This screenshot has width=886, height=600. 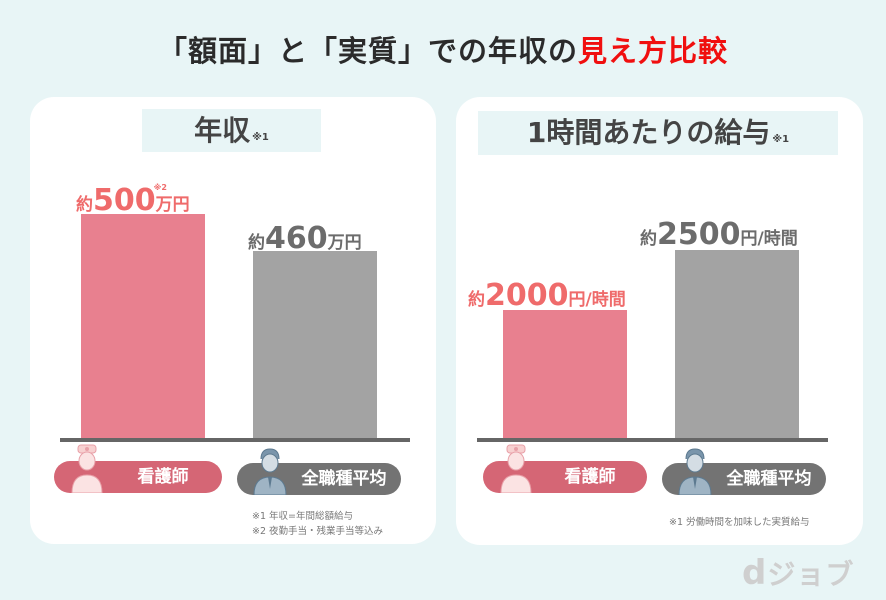 I want to click on panel-title: 1時間あたりの給与 ※1, so click(x=658, y=133).